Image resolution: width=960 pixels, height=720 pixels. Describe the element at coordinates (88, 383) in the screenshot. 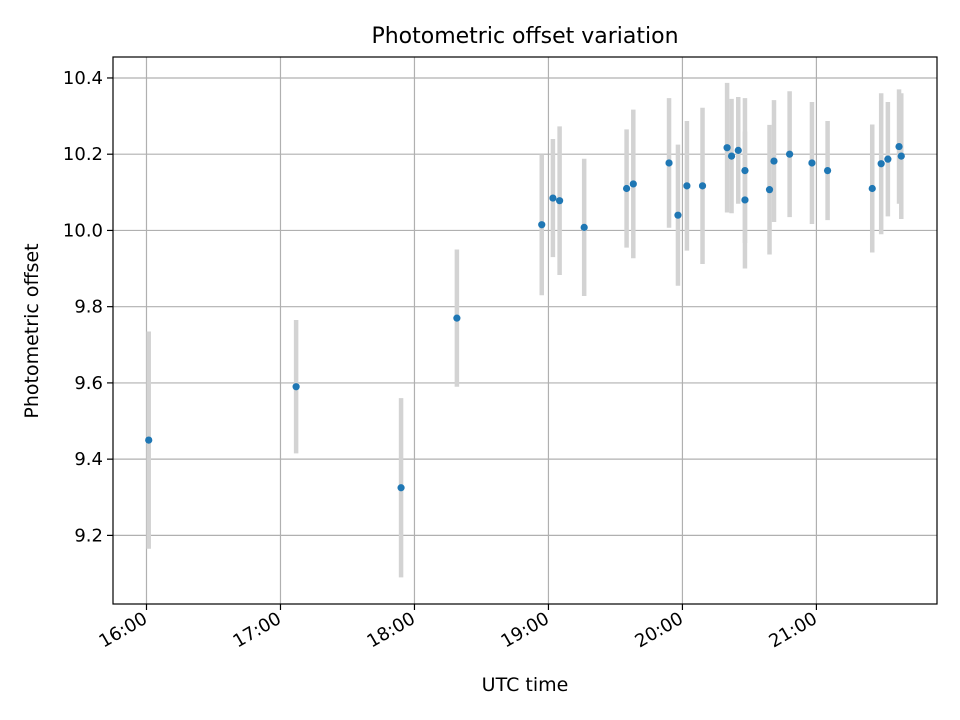

I see `y-tick-label: 9.6` at that location.